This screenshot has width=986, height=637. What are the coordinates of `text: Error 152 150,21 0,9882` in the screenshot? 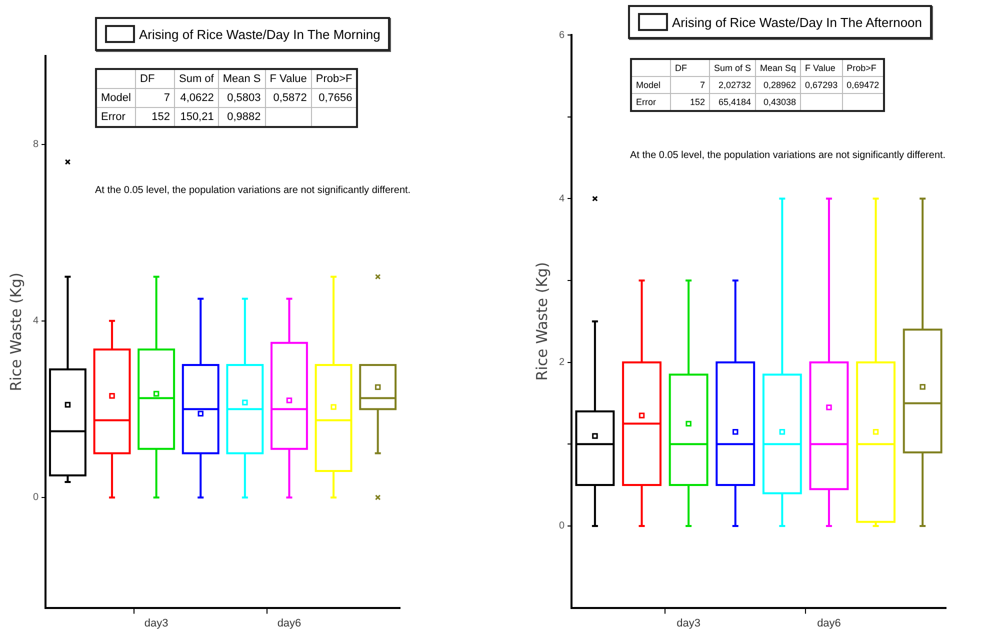 It's located at (181, 117).